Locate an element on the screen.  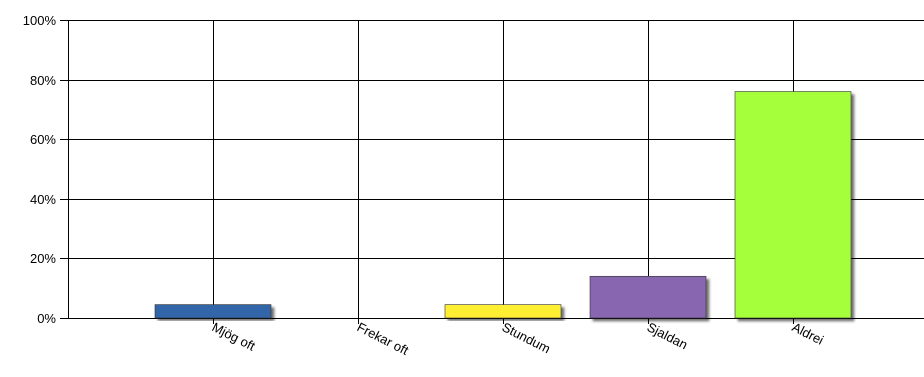
y-tick-label: 40% is located at coordinates (43, 199).